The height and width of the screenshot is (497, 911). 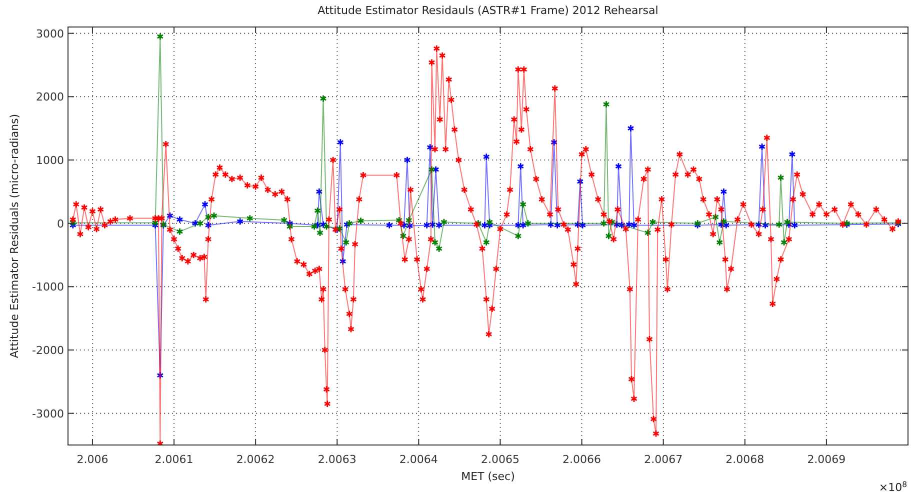 I want to click on x-tick-label: 2.0065, so click(x=500, y=459).